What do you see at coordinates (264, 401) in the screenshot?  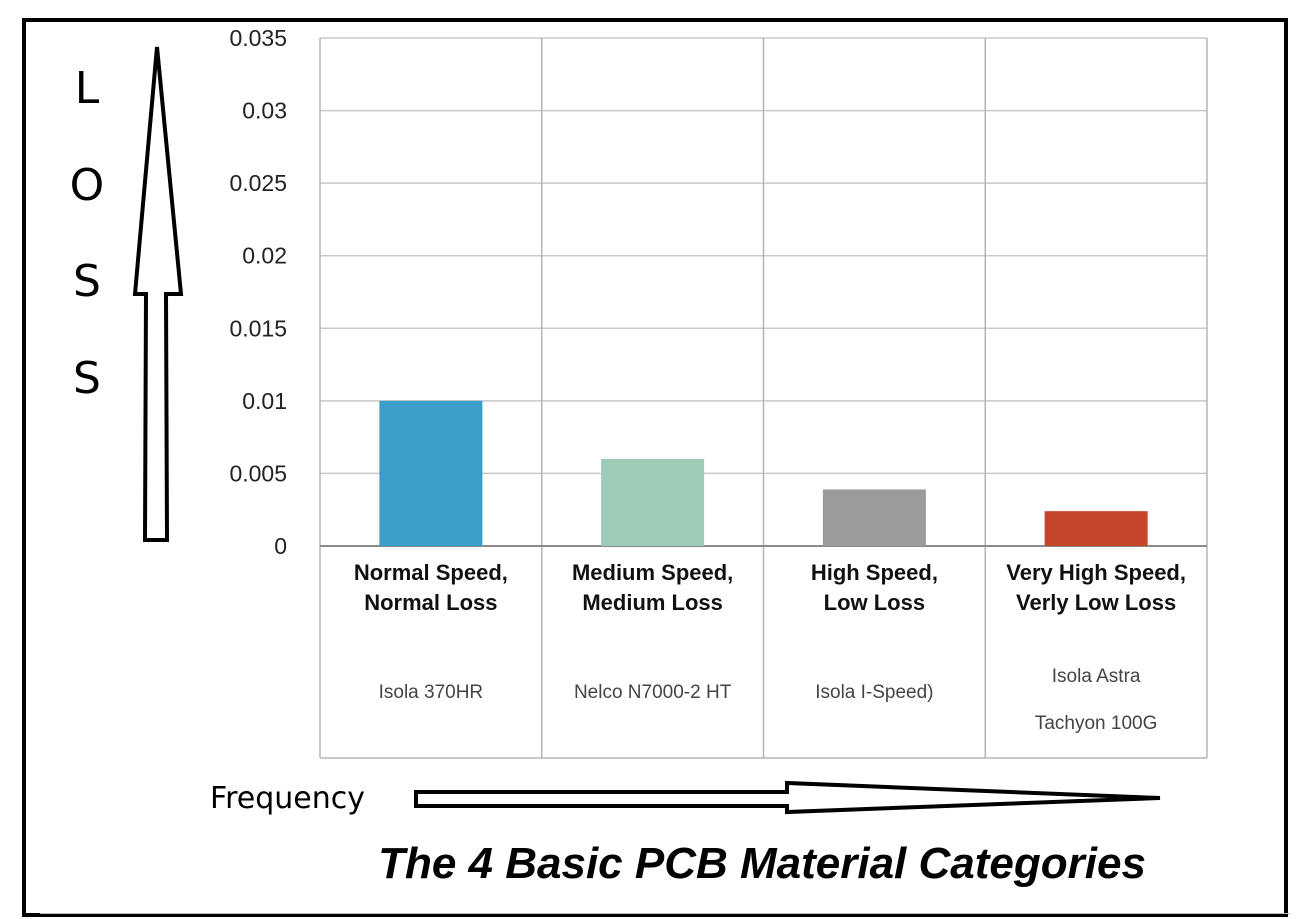 I see `y-tick-label: 0.01` at bounding box center [264, 401].